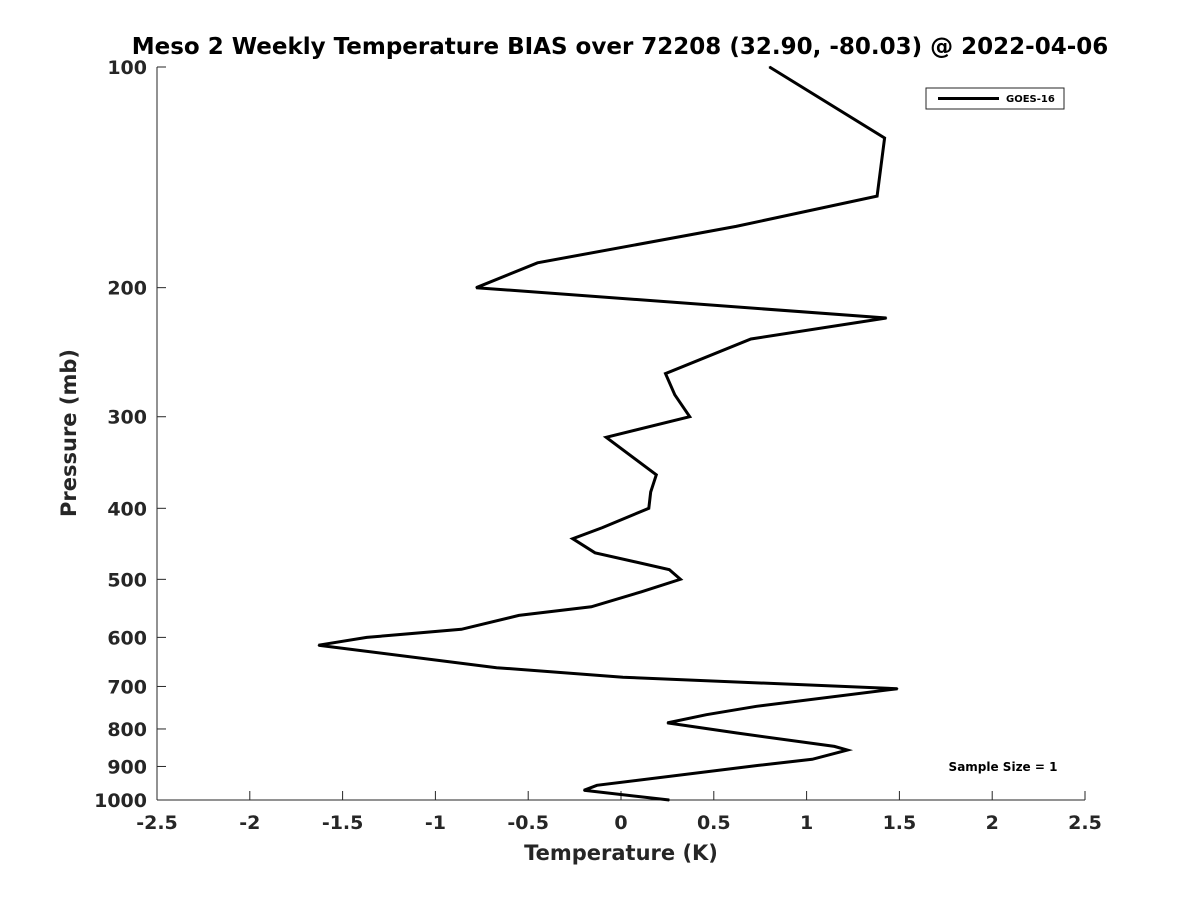 This screenshot has width=1200, height=900. What do you see at coordinates (127, 418) in the screenshot?
I see `y-tick-label: 300` at bounding box center [127, 418].